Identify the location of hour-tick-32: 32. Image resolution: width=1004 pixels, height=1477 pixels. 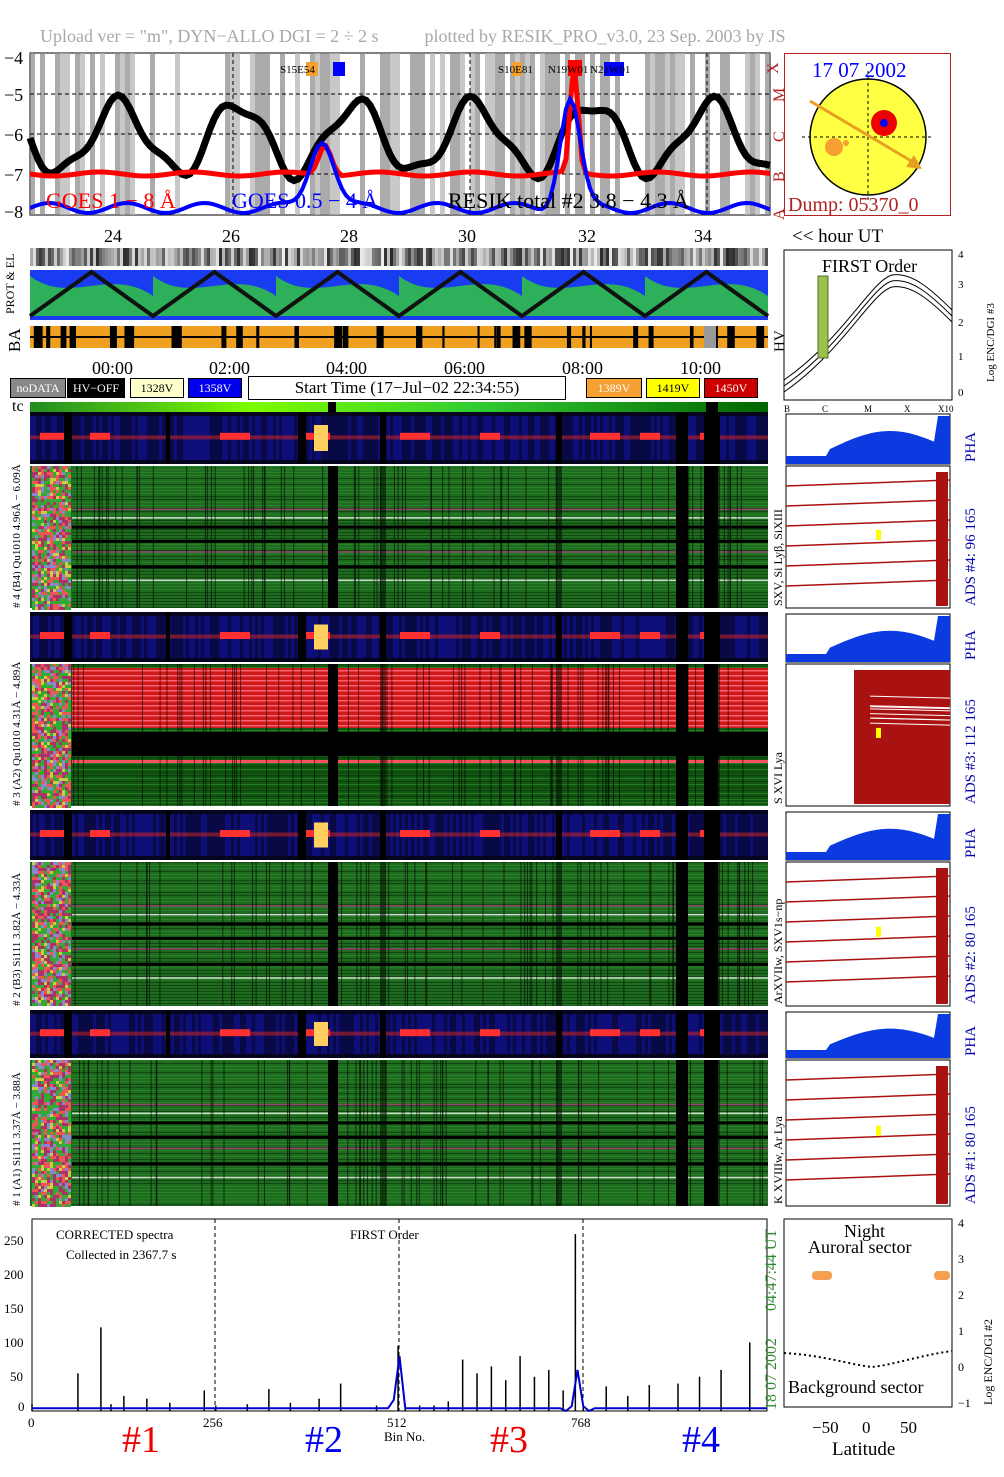
(587, 236).